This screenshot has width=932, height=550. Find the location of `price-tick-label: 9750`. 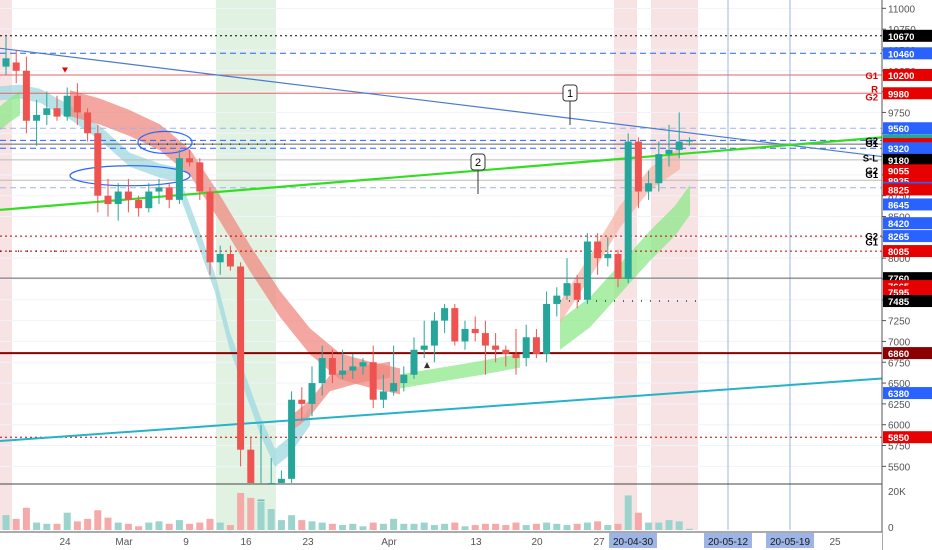

price-tick-label: 9750 is located at coordinates (899, 113).